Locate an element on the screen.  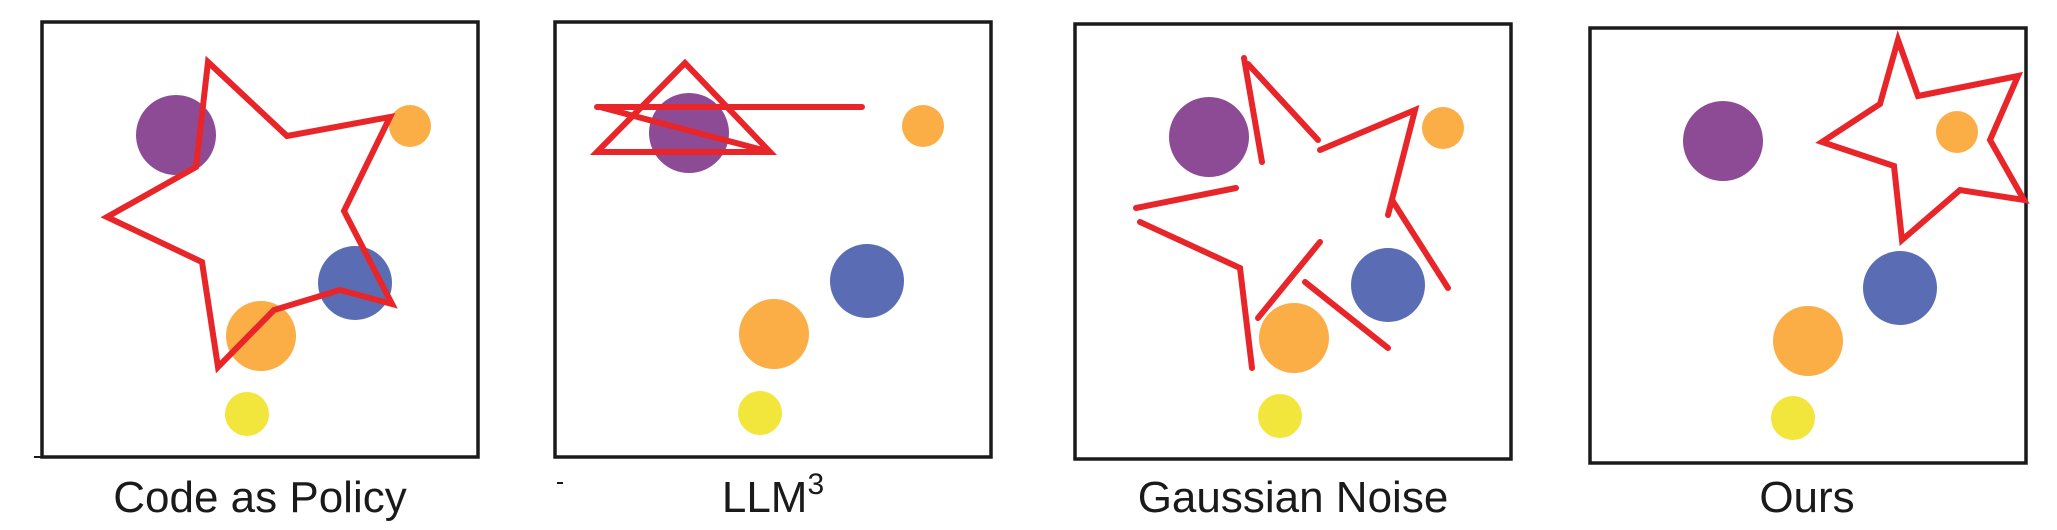
trajectory-distorted-star is located at coordinates (249, 214).